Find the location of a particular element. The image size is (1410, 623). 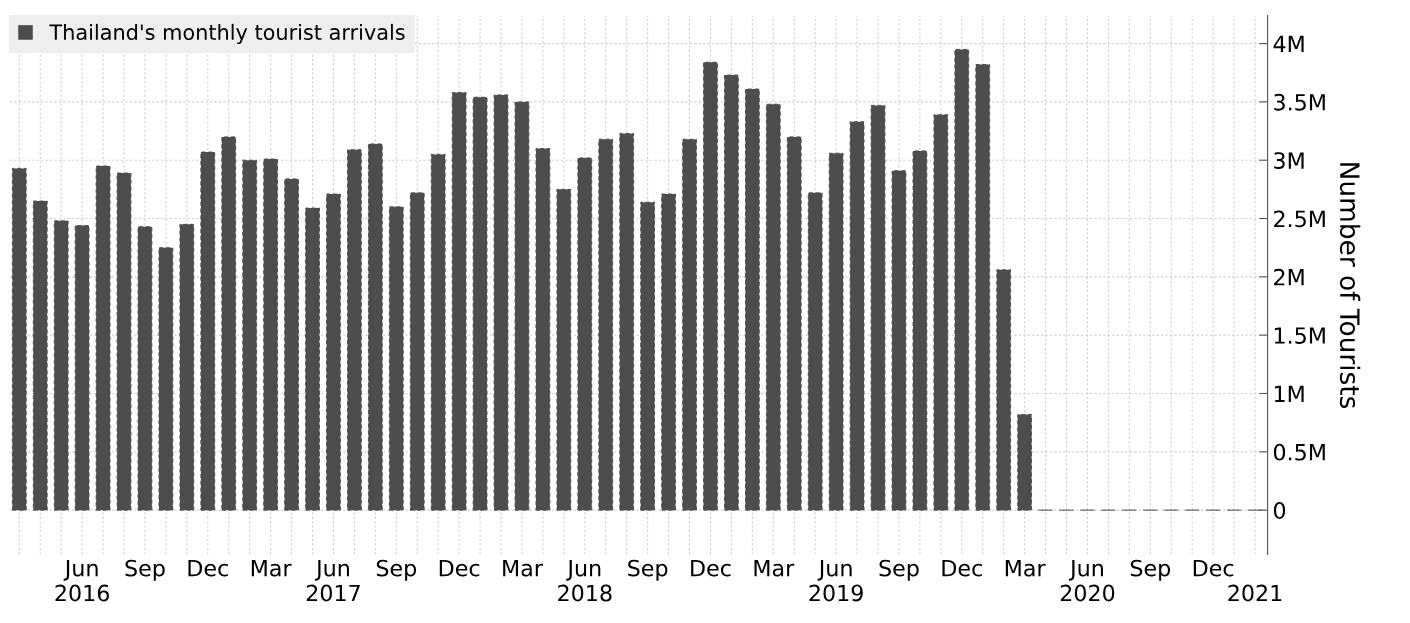

y-tick-label: 0.5M is located at coordinates (1299, 452).